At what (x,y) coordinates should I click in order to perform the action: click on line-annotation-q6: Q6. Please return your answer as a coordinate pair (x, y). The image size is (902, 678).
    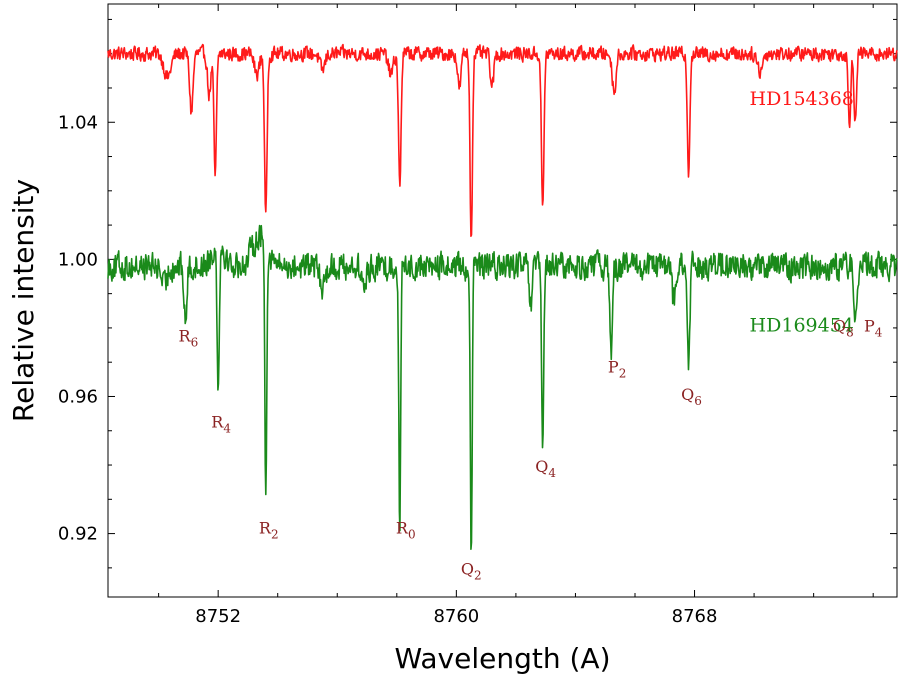
    Looking at the image, I should click on (691, 396).